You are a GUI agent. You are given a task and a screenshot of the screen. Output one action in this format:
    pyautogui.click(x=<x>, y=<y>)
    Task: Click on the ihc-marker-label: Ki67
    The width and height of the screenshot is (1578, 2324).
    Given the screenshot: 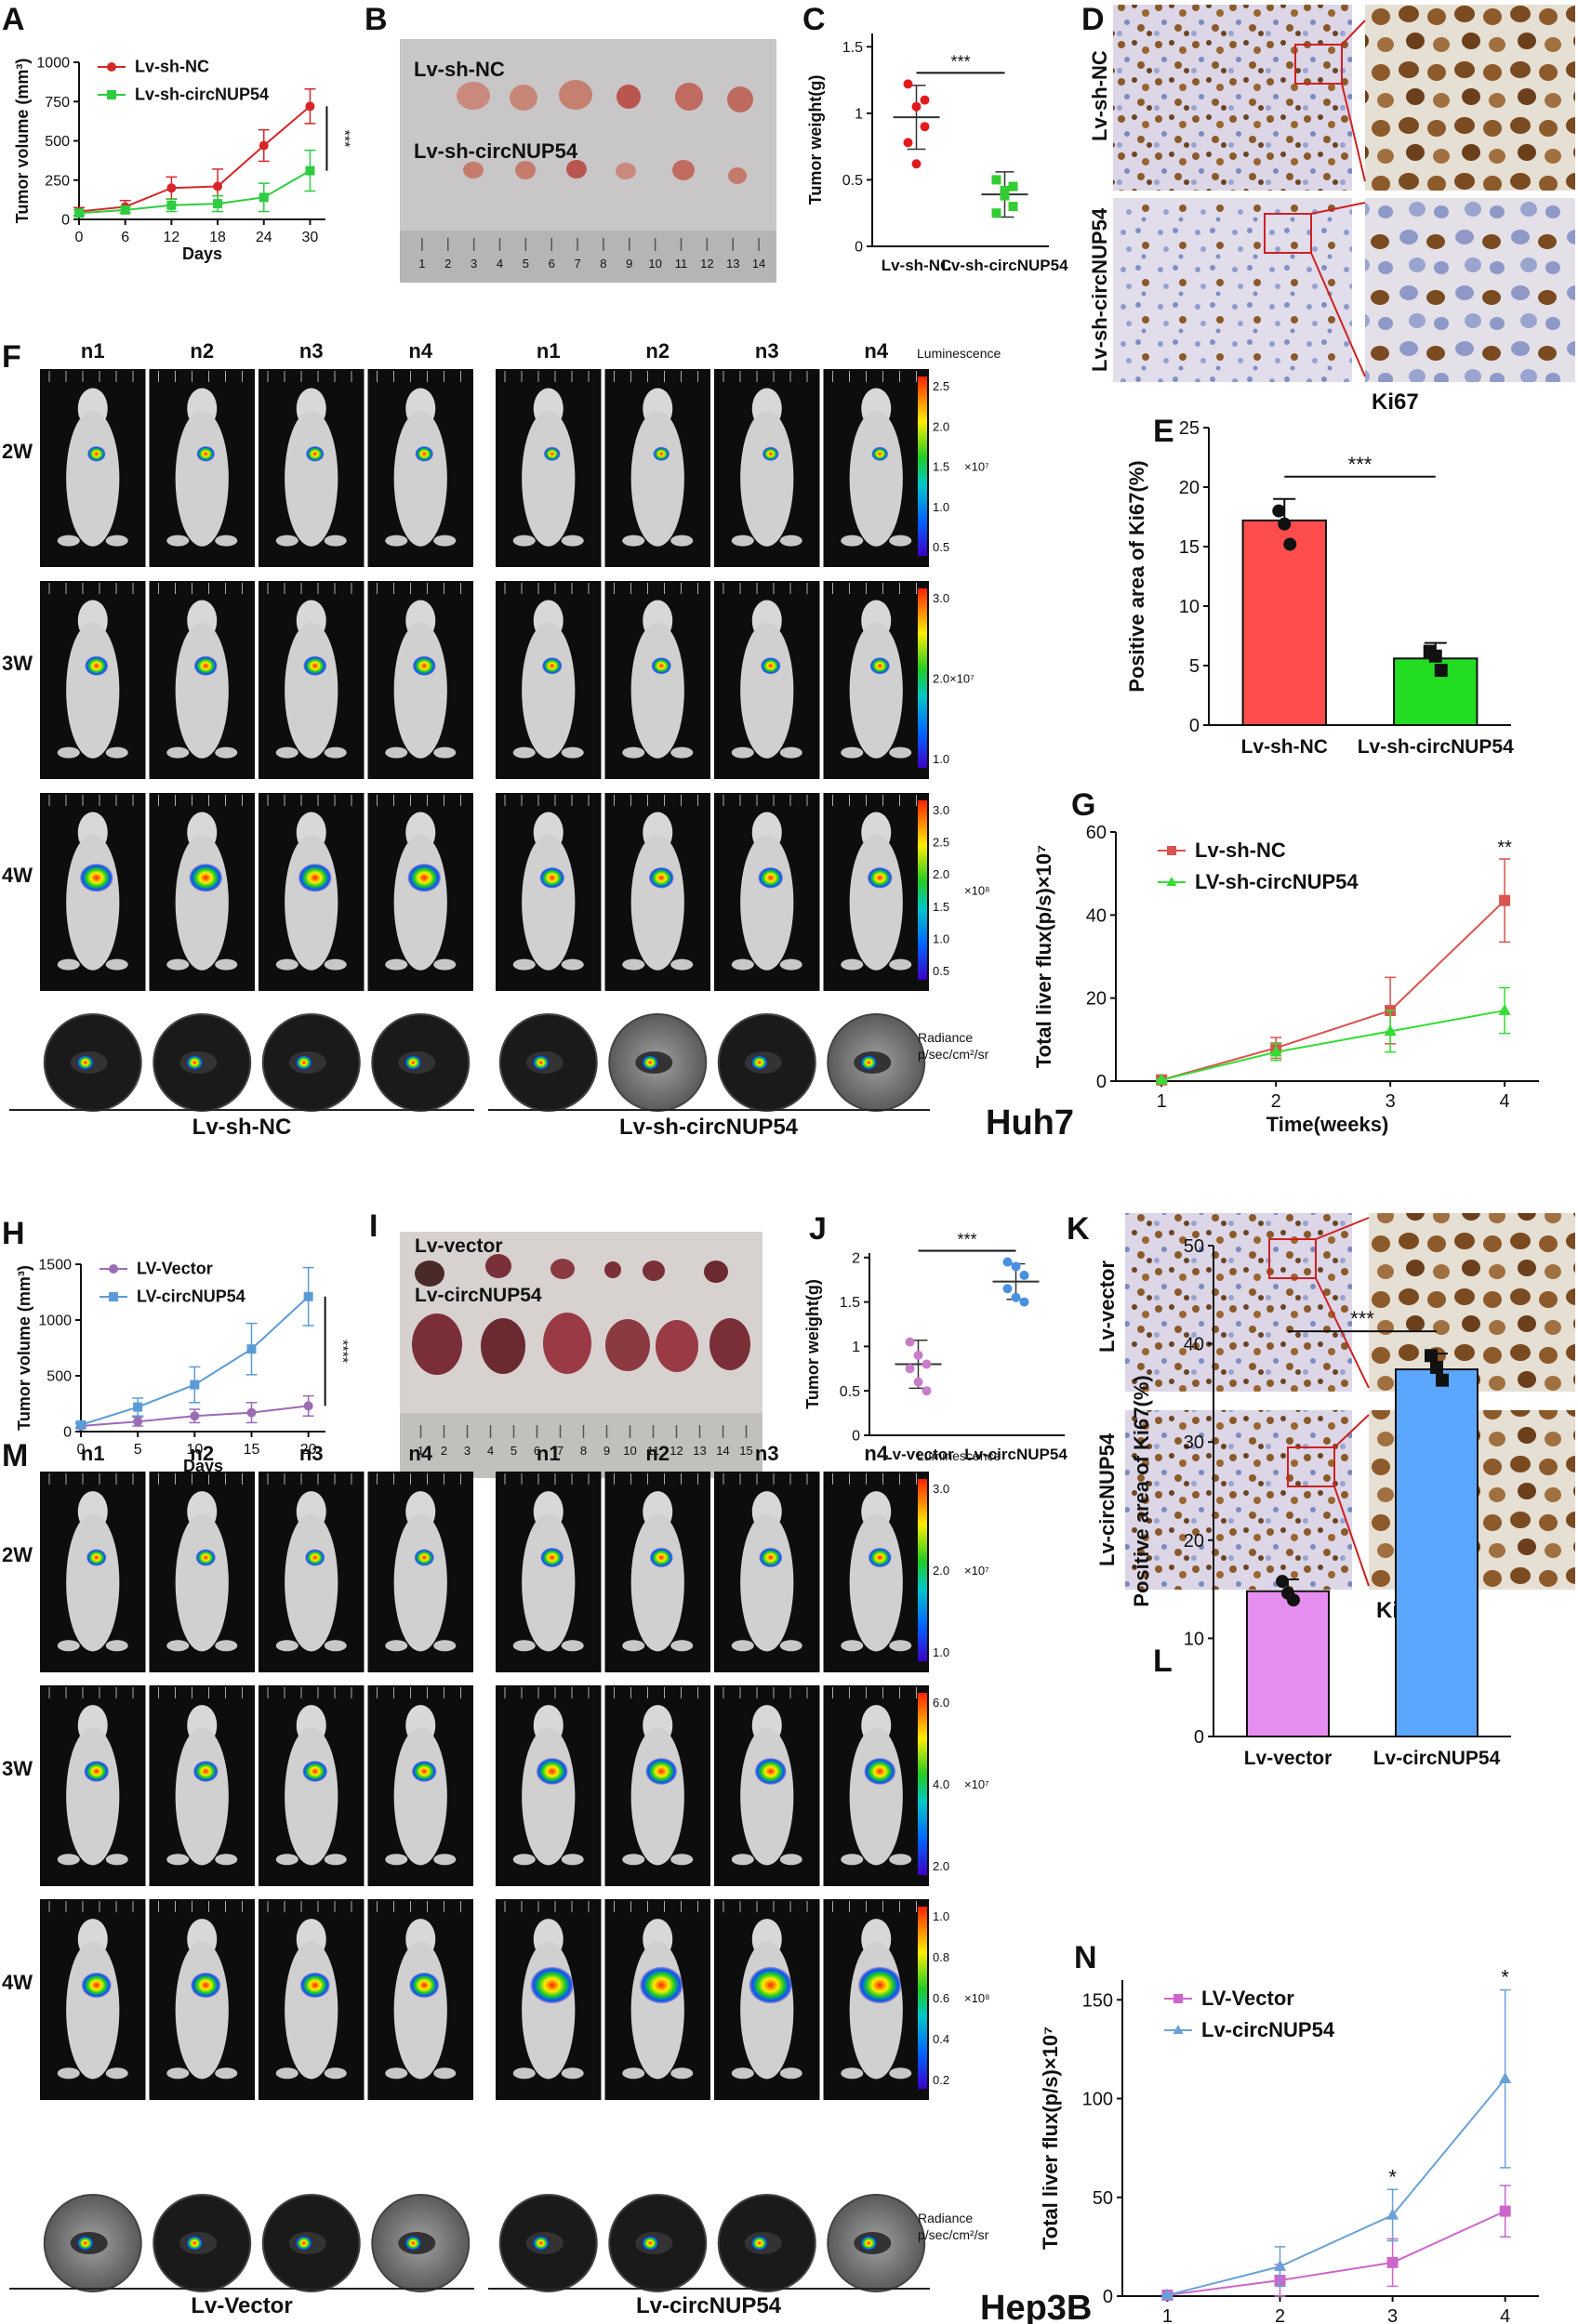 What is the action you would take?
    pyautogui.click(x=1395, y=402)
    